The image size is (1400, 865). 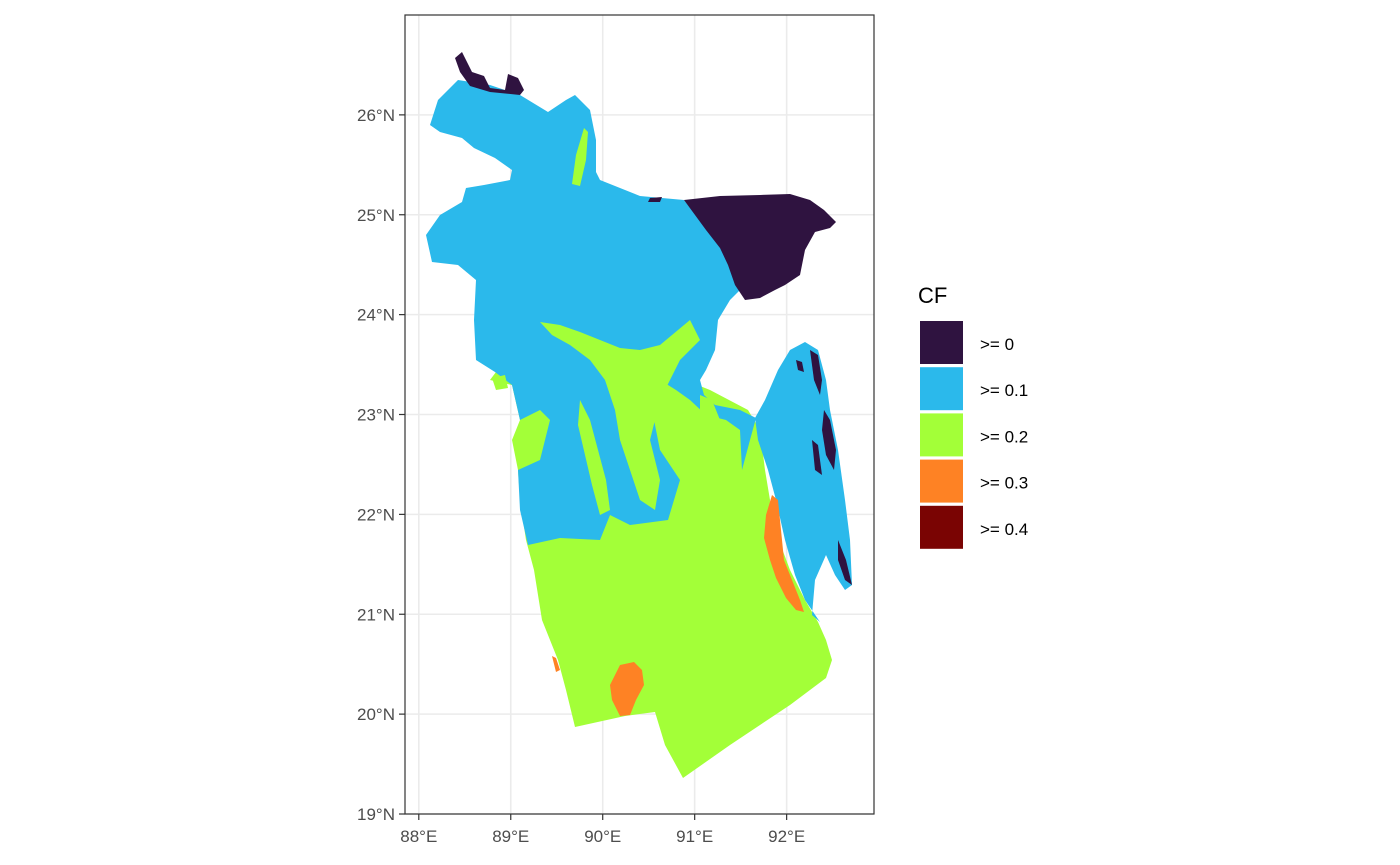 What do you see at coordinates (1004, 529) in the screenshot?
I see `legend-label-4: >= 0.4` at bounding box center [1004, 529].